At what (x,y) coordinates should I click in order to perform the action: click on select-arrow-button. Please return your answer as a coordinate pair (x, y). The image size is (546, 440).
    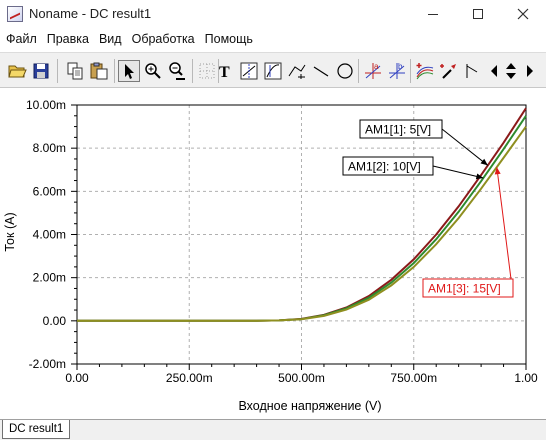
    Looking at the image, I should click on (129, 71).